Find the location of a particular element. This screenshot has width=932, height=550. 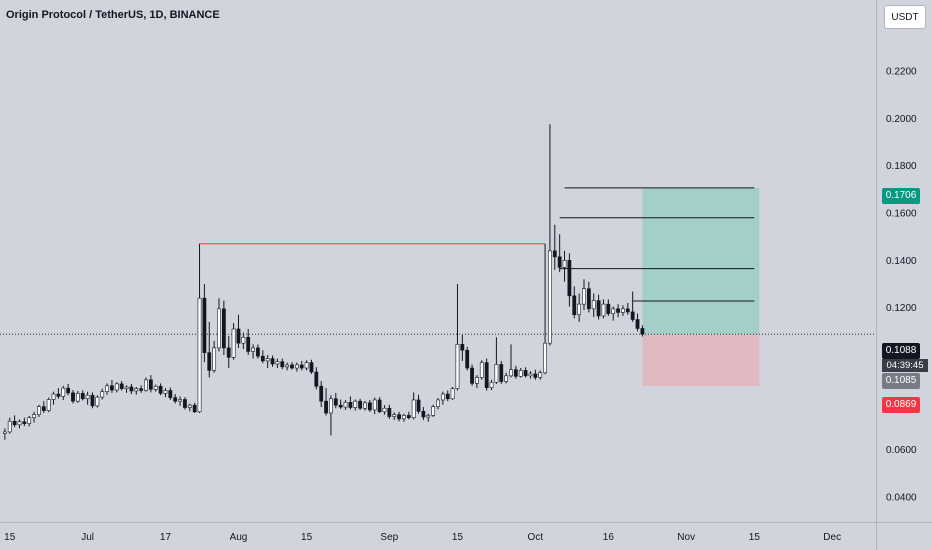

currency-button: USDT is located at coordinates (905, 17).